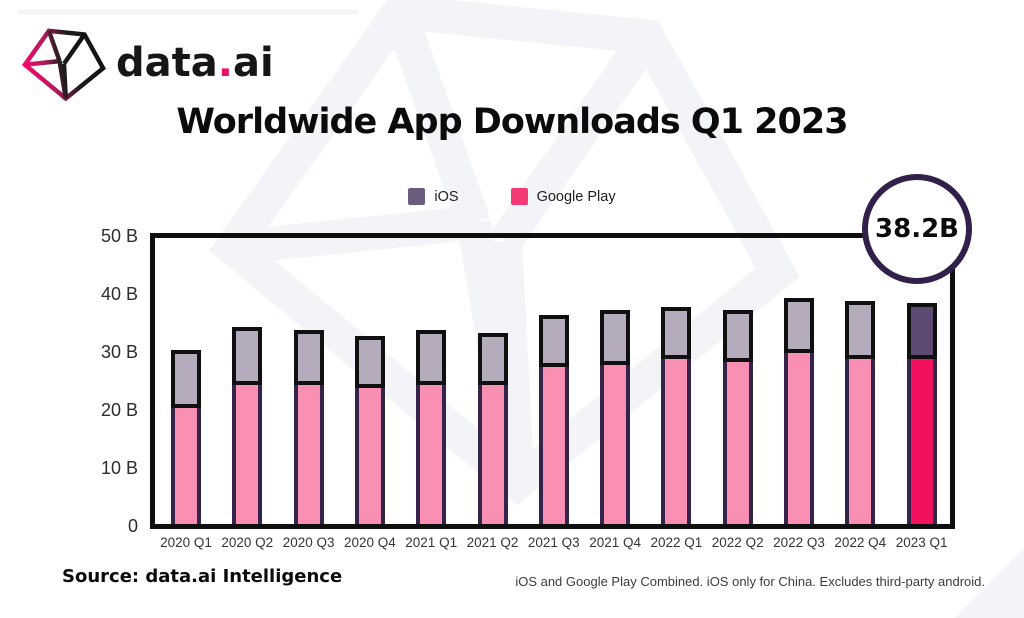  Describe the element at coordinates (369, 454) in the screenshot. I see `bar-2020-q4-google-play` at that location.